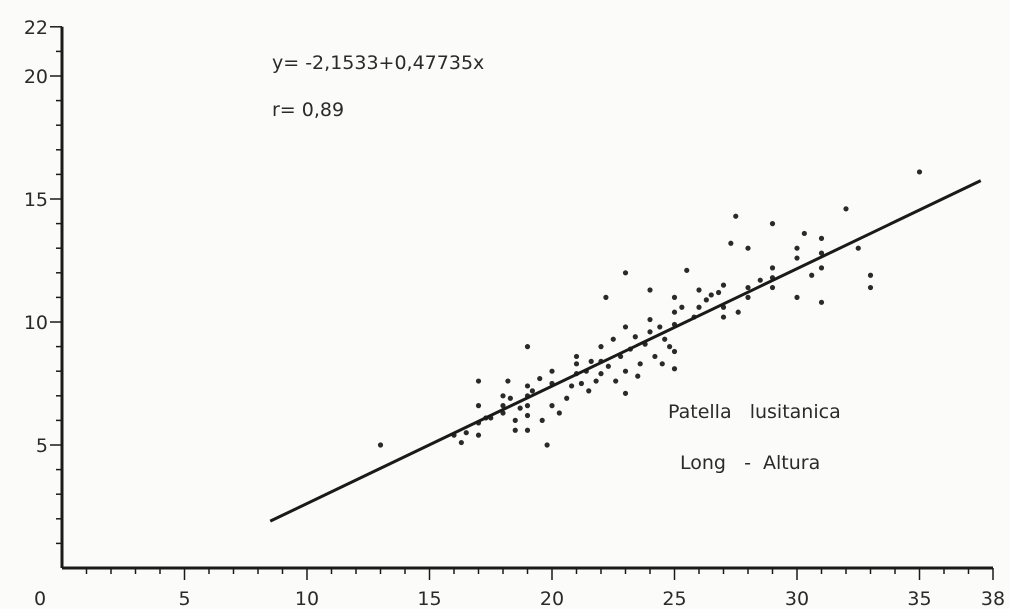  I want to click on correlation-coefficient: r= 0,89, so click(308, 110).